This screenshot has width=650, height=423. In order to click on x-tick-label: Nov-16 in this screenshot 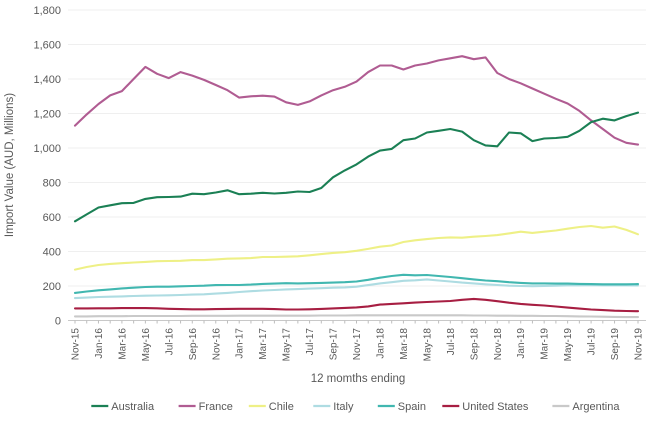, I will do `click(216, 344)`.